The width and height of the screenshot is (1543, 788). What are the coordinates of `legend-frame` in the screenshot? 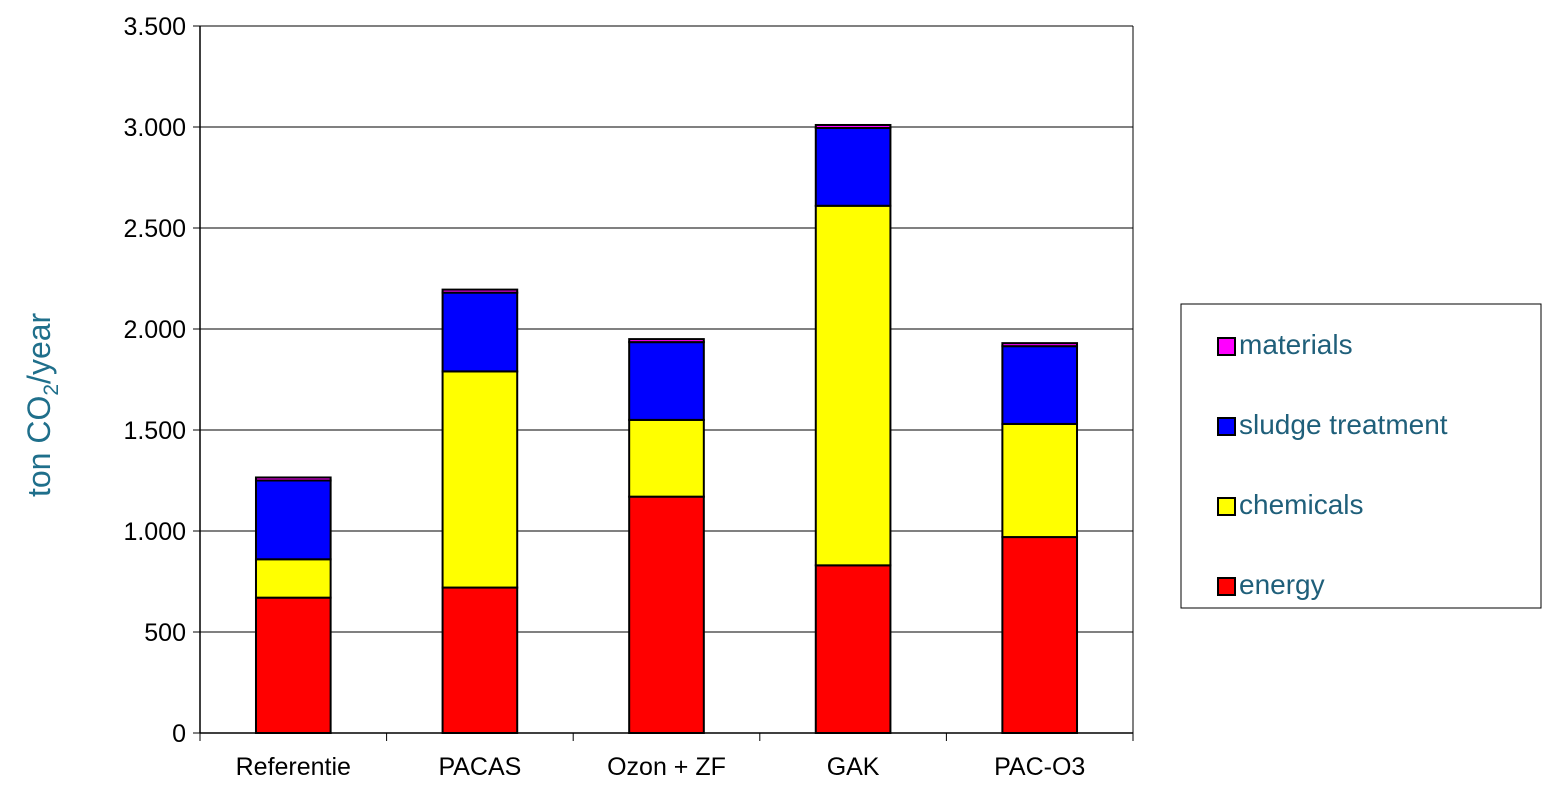 It's located at (1361, 456).